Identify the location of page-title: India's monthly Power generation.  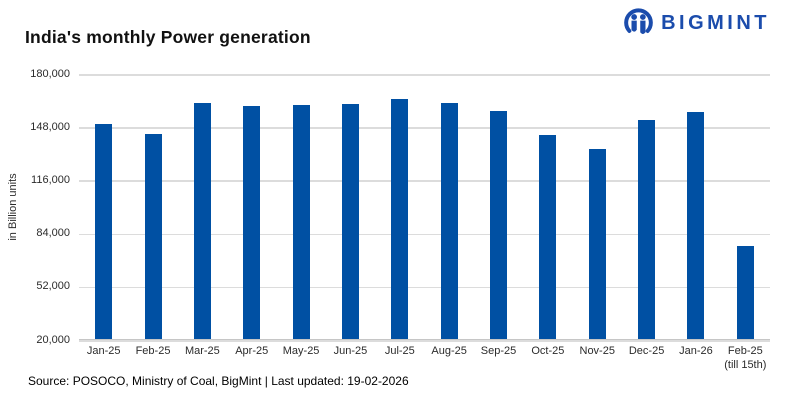
(168, 37).